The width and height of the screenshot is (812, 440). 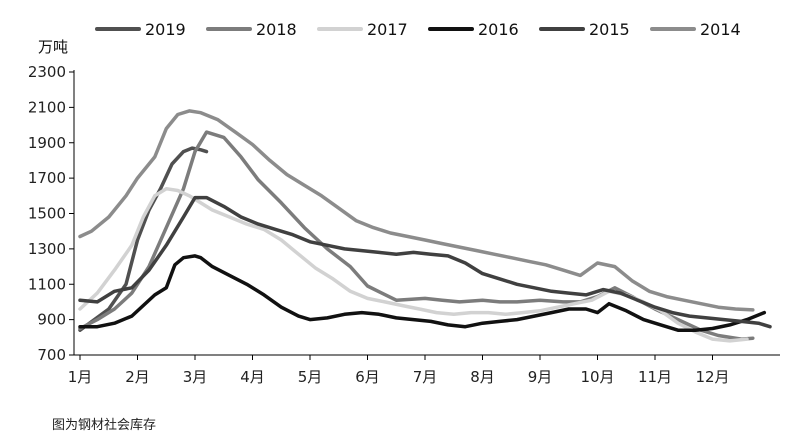 What do you see at coordinates (482, 377) in the screenshot?
I see `x-tick-label: 8月` at bounding box center [482, 377].